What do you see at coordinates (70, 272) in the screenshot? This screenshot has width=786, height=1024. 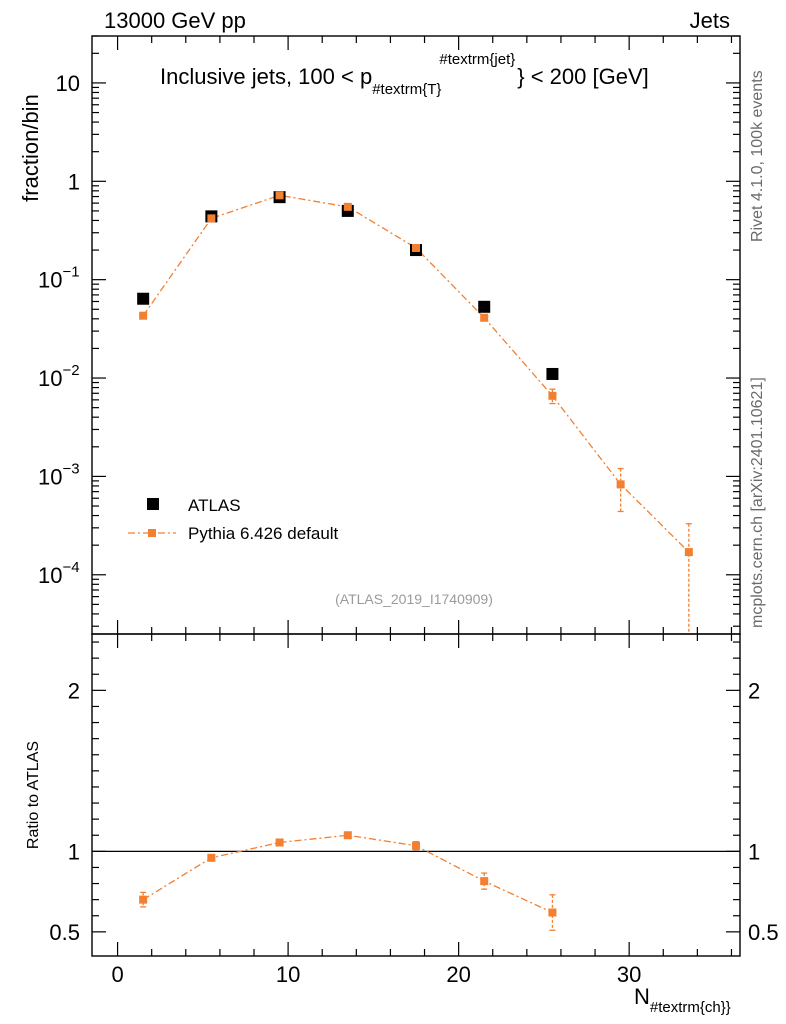 I see `tick-exponent: −1` at bounding box center [70, 272].